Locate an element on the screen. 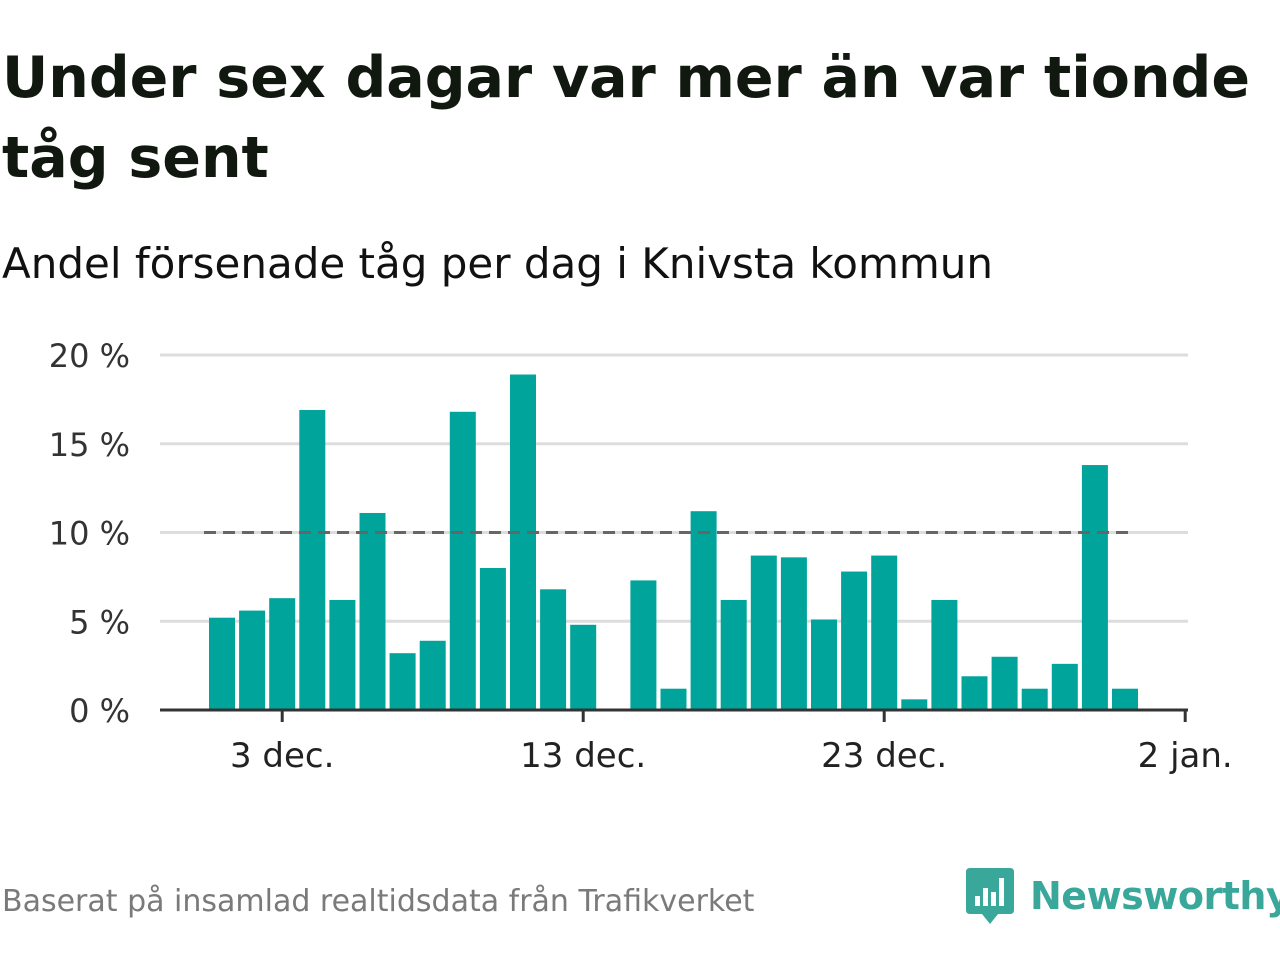  x-tick-label: 13 dec. is located at coordinates (583, 756).